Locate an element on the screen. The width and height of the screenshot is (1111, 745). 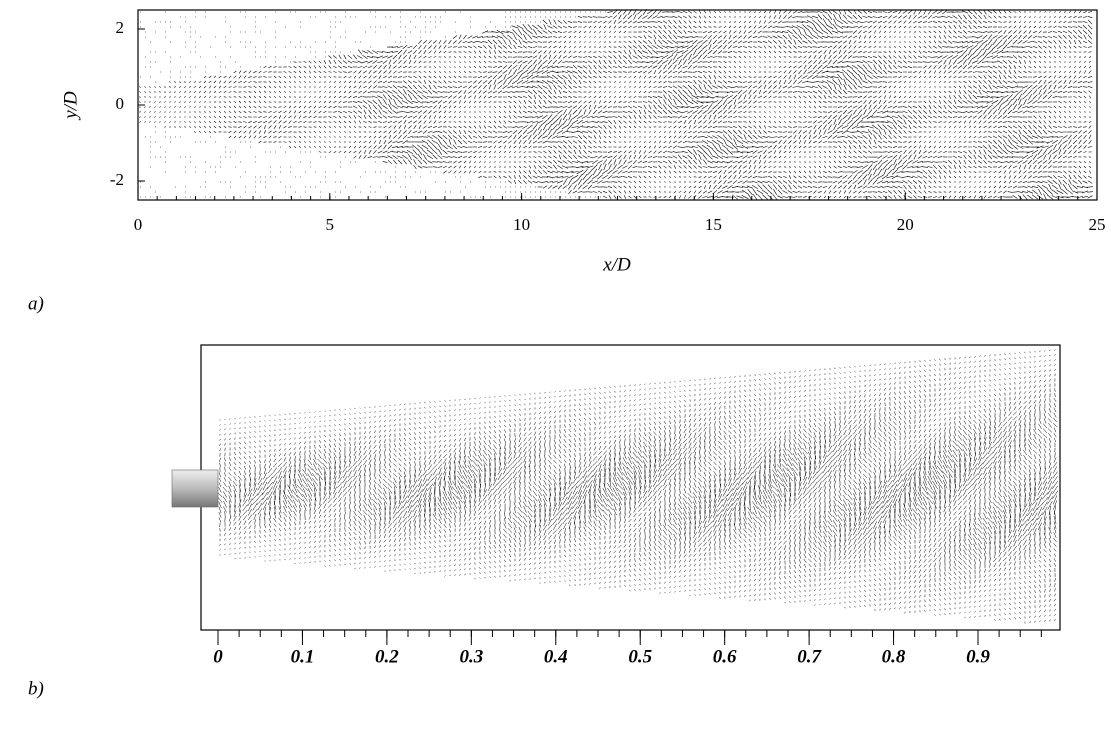
x-tick-label: 0.1 is located at coordinates (303, 656).